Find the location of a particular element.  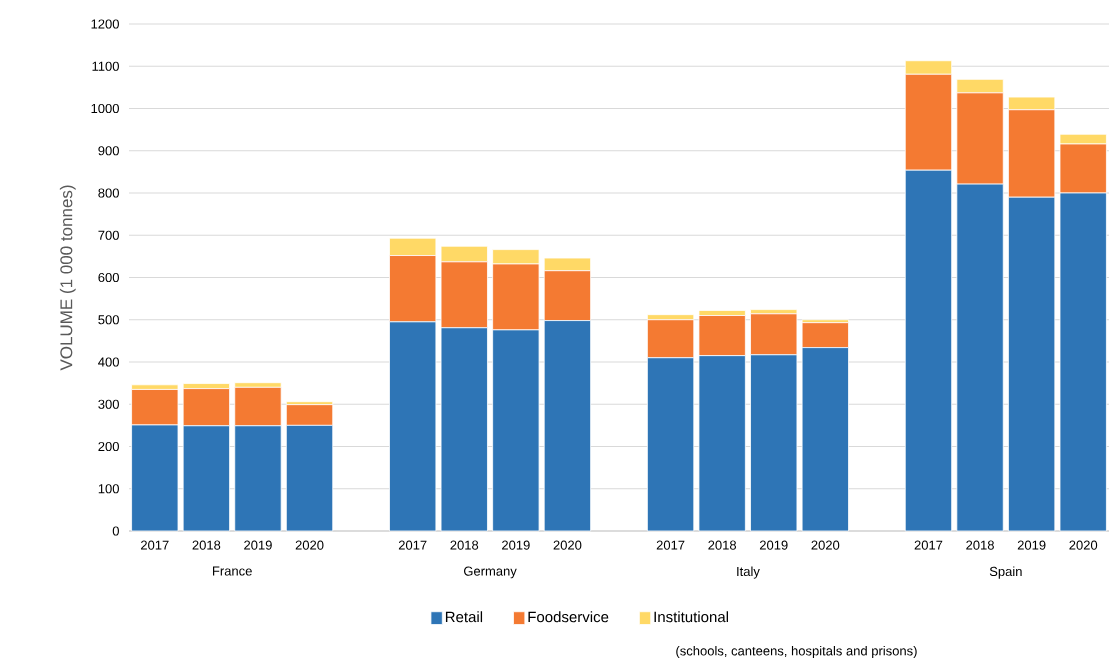

y-tick-label: 1100 is located at coordinates (105, 66).